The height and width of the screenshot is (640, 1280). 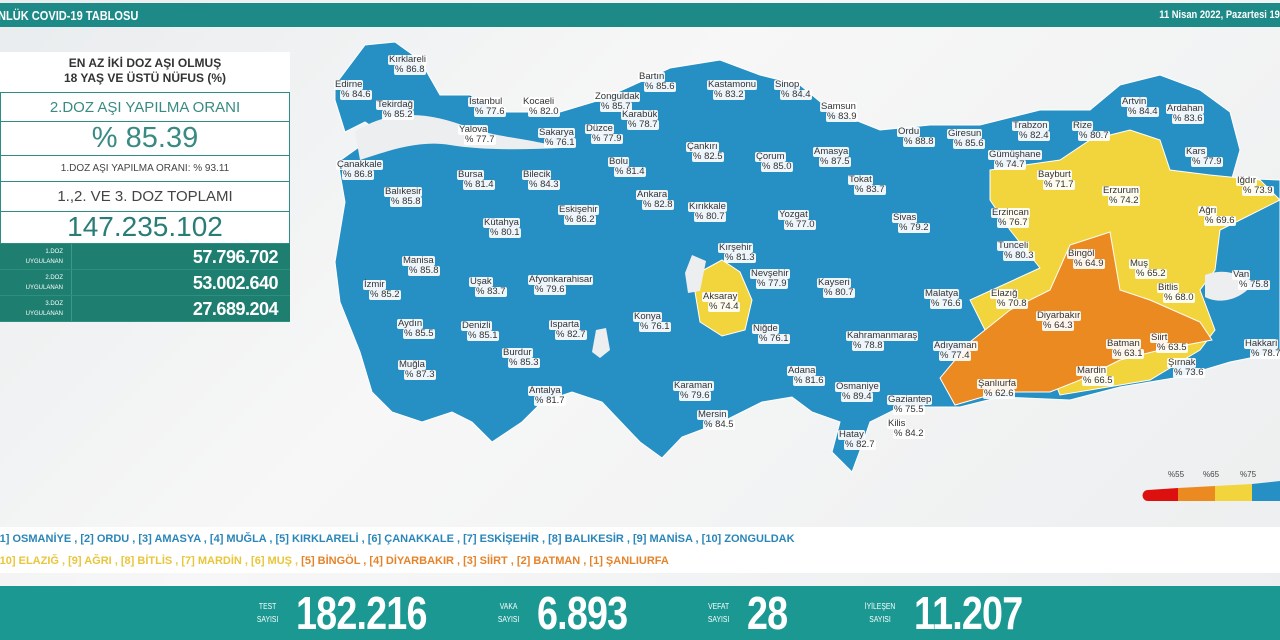 I want to click on province-label: Samsun% 83.9, so click(x=839, y=112).